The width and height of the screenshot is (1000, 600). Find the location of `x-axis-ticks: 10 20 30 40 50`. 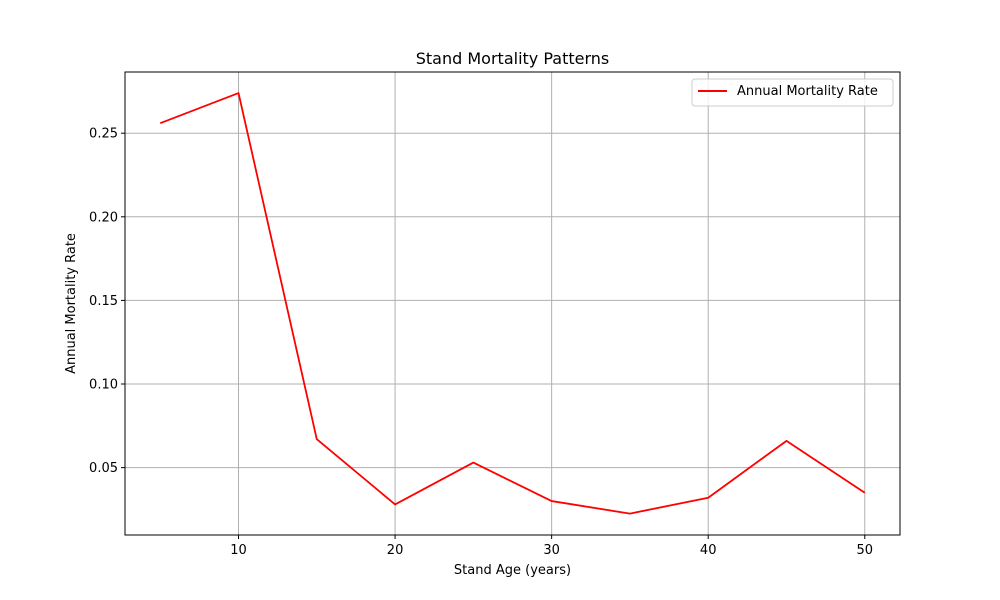

x-axis-ticks: 10 20 30 40 50 is located at coordinates (551, 546).